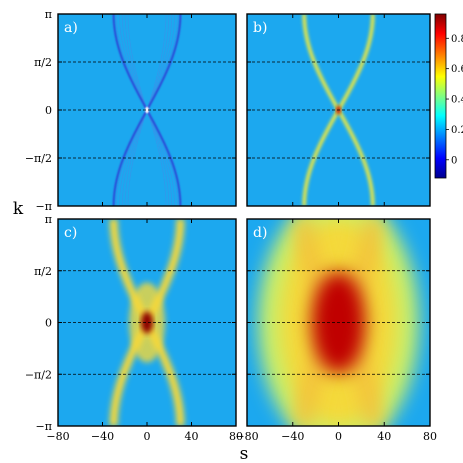 This screenshot has width=463, height=463. Describe the element at coordinates (457, 69) in the screenshot. I see `colorbar-tick-label: 0.6` at that location.